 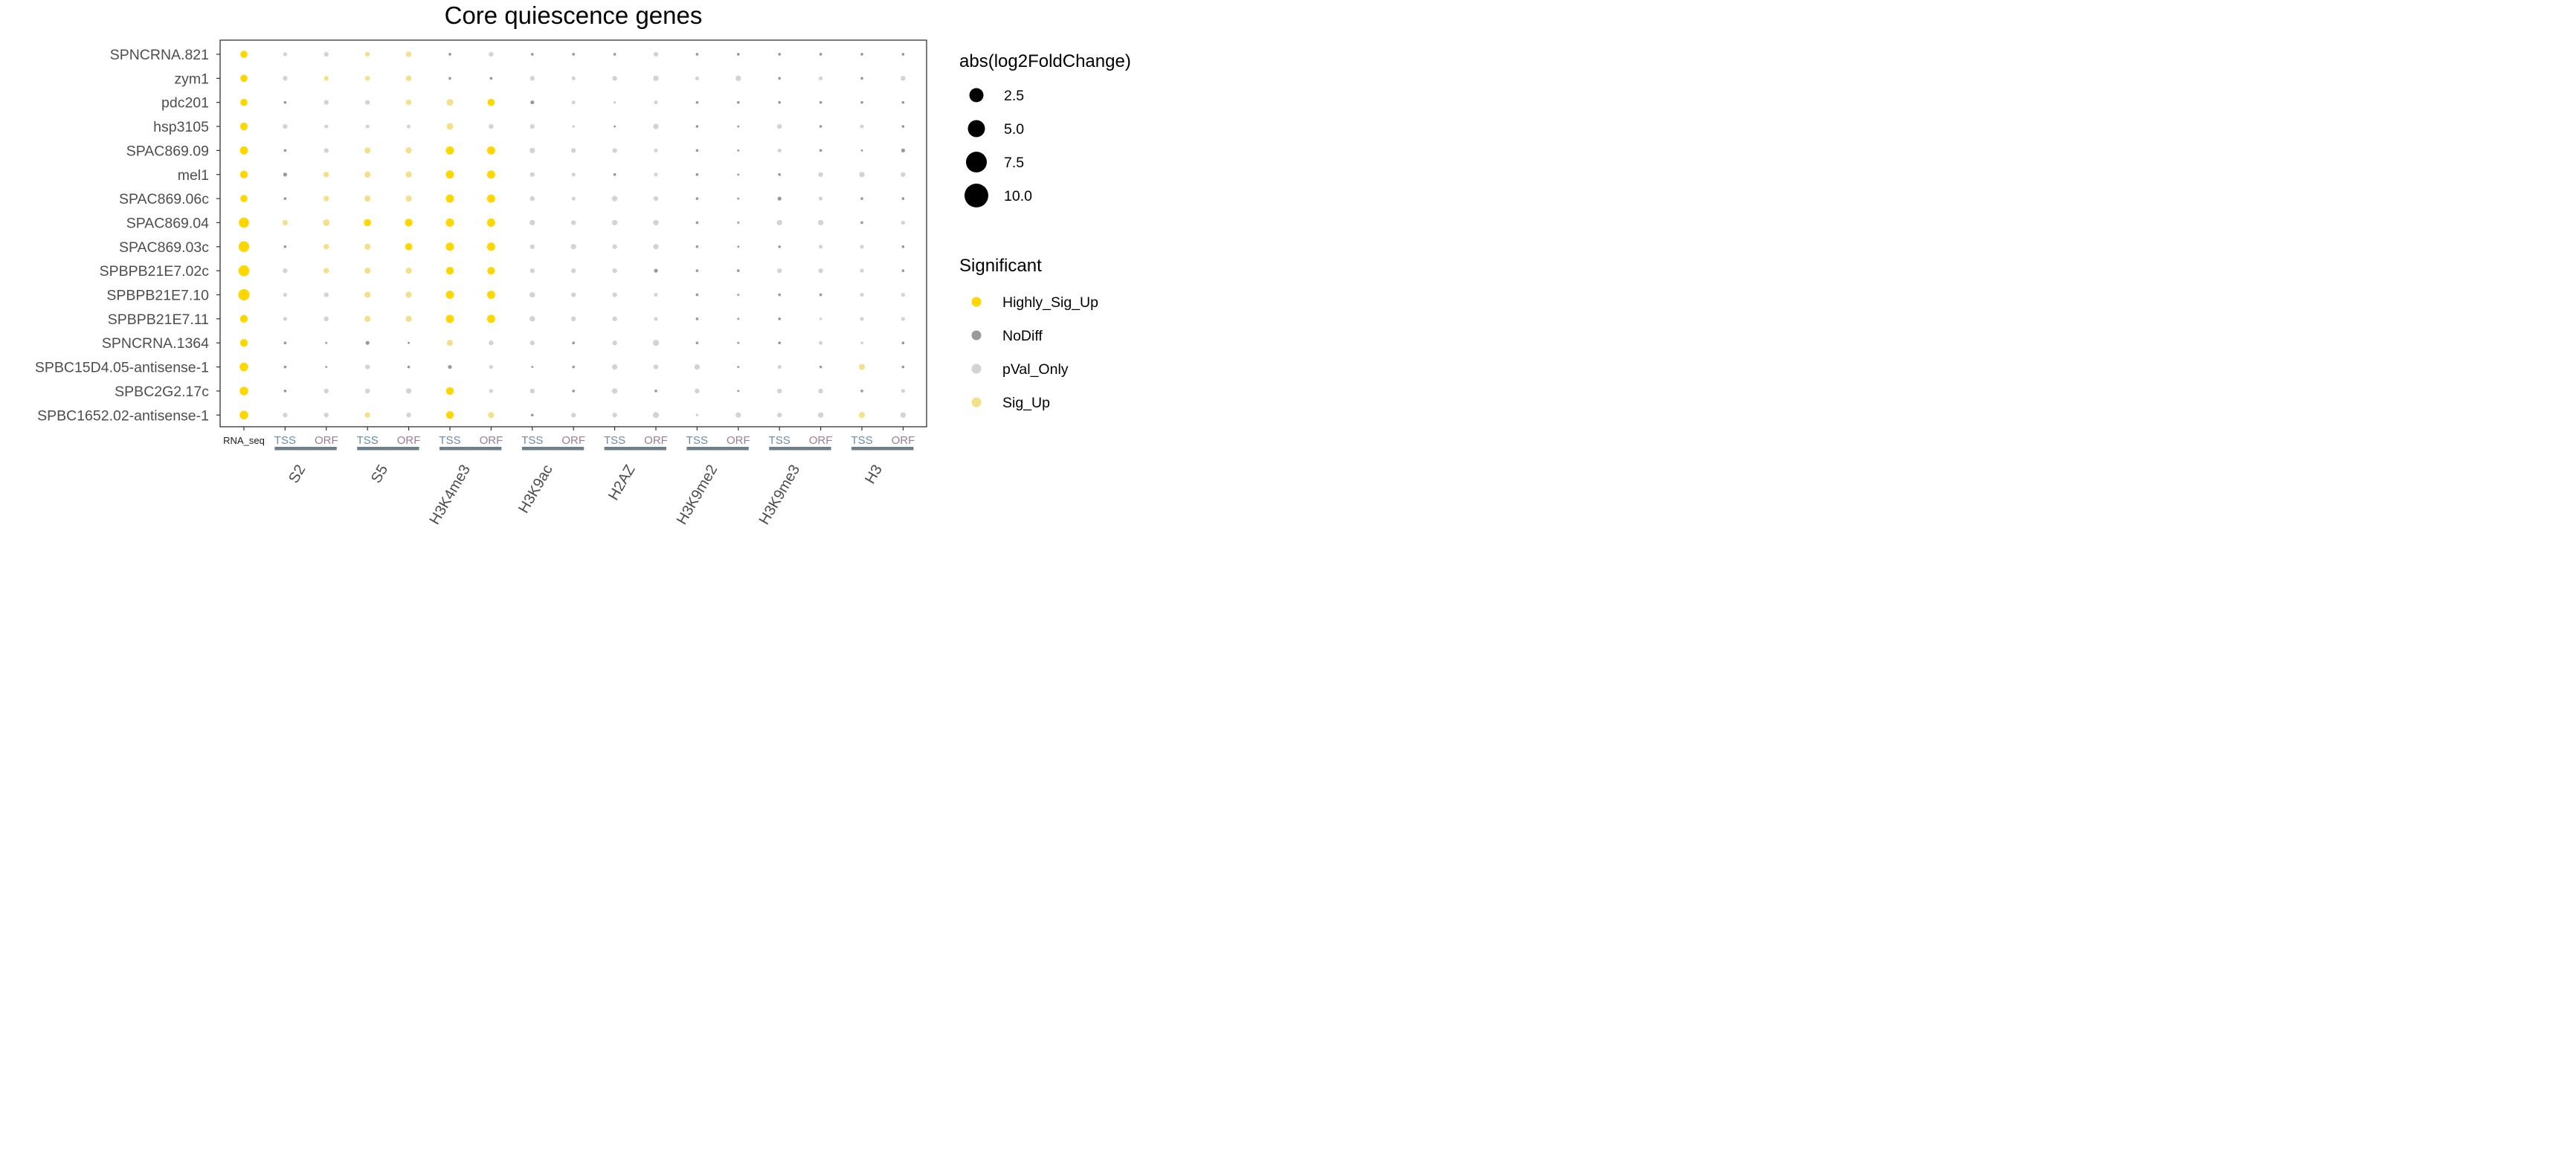 What do you see at coordinates (1014, 163) in the screenshot?
I see `size-legend-label: 7.5` at bounding box center [1014, 163].